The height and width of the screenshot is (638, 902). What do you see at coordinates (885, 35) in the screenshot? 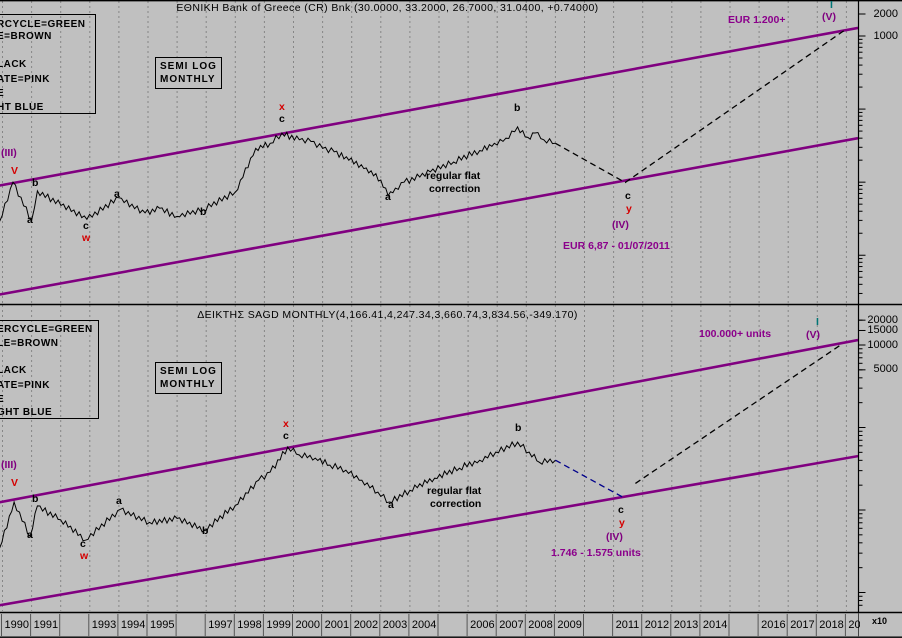
I see `y-axis-label: 1000` at bounding box center [885, 35].